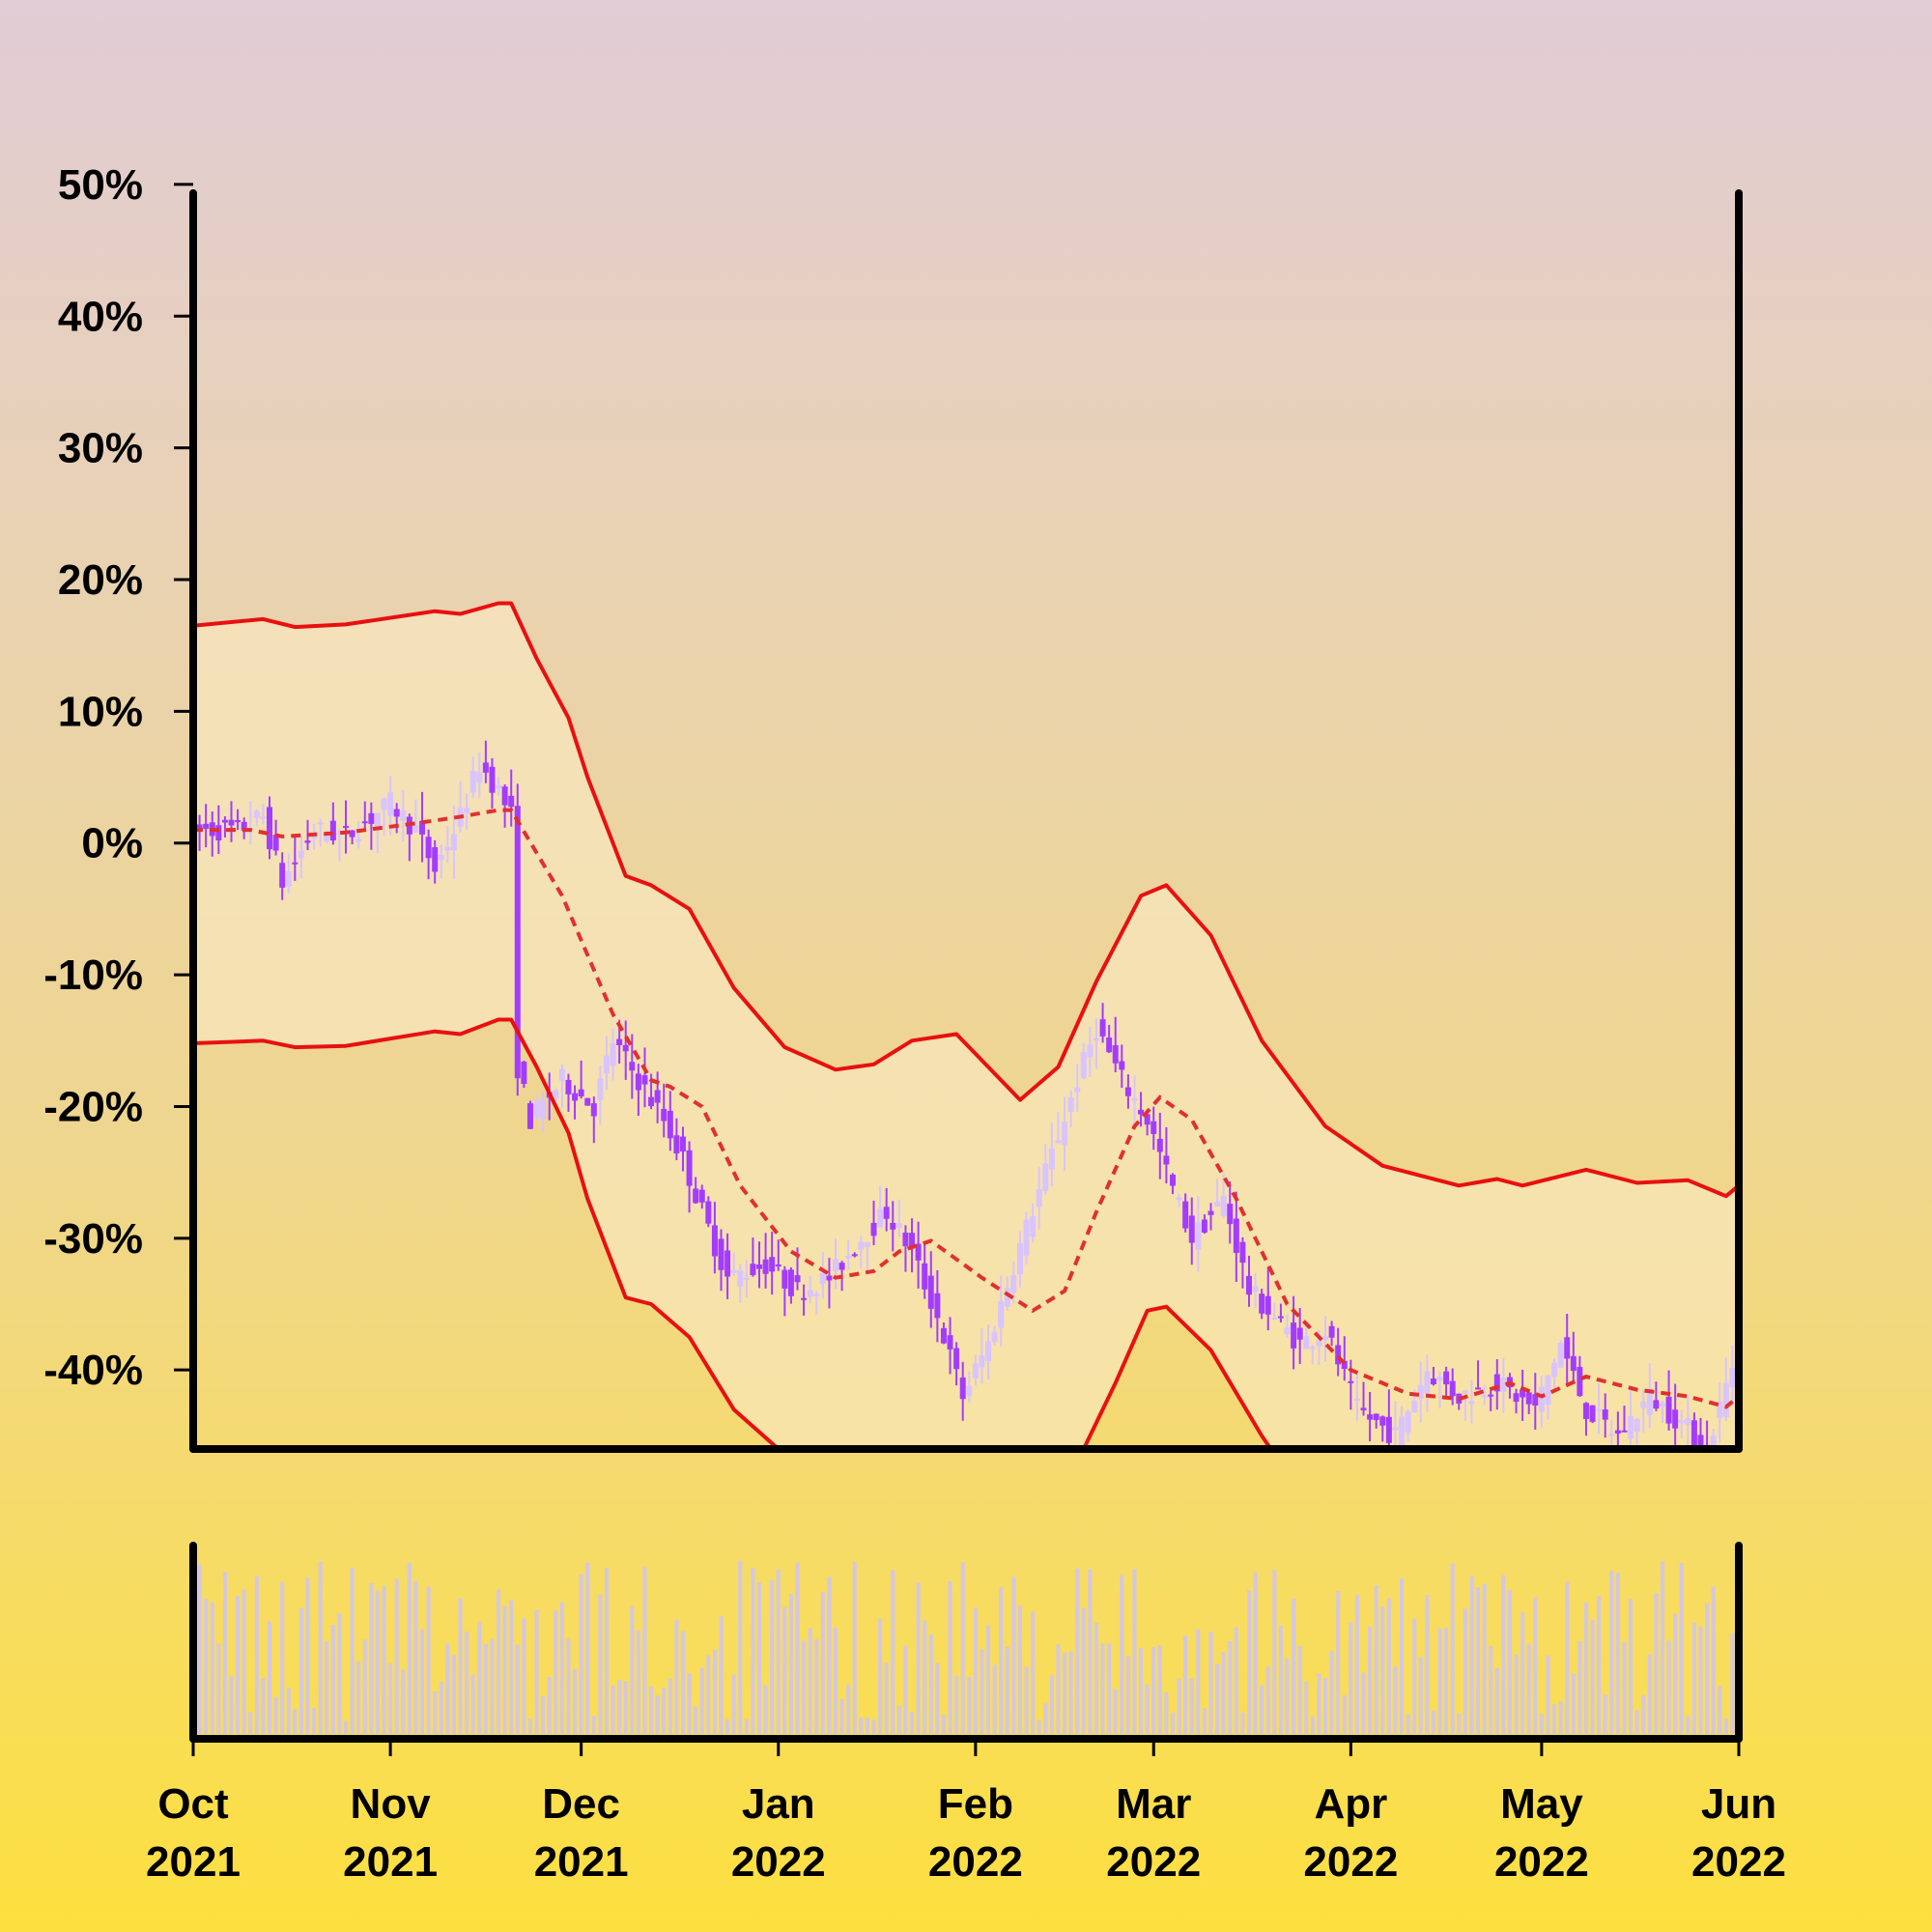 Image resolution: width=1932 pixels, height=1932 pixels. I want to click on lower-band-line, so click(733, 1233).